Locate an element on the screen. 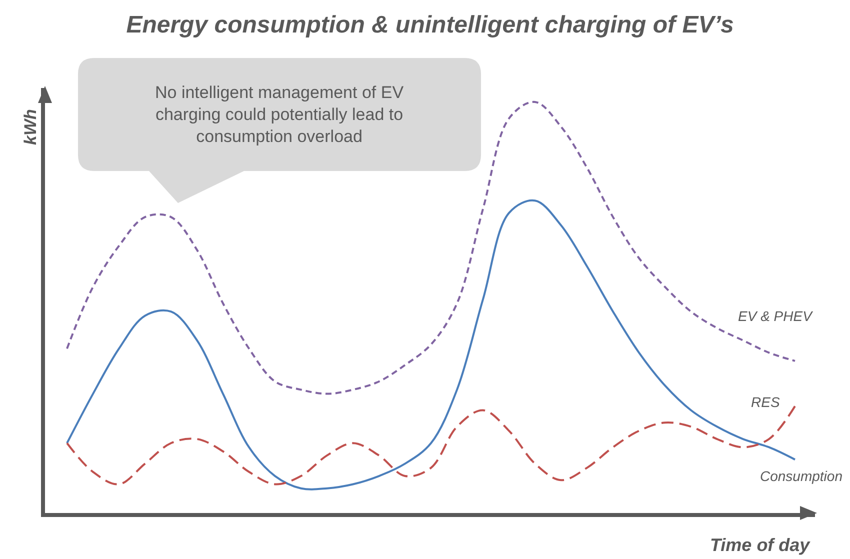  annotation: No intelligent management of EV charging could potentially lead to consumption overload is located at coordinates (279, 114).